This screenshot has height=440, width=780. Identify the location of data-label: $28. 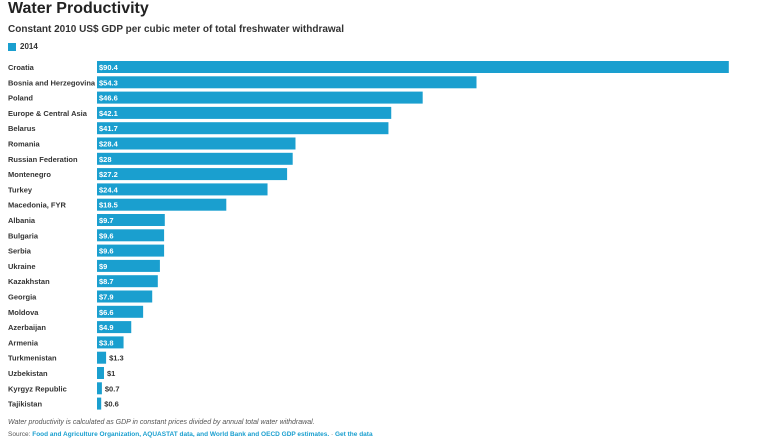
(105, 159).